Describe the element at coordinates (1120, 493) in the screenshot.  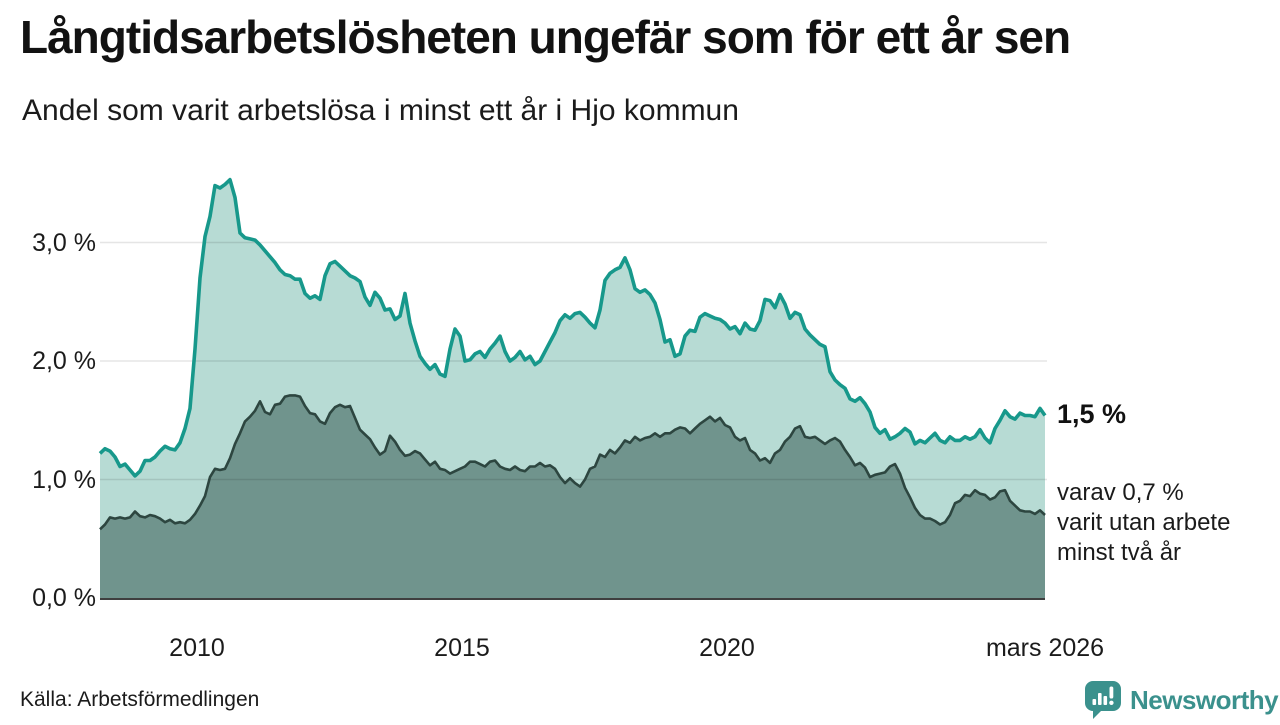
I see `end-note-line-1: varav 0,7 %` at that location.